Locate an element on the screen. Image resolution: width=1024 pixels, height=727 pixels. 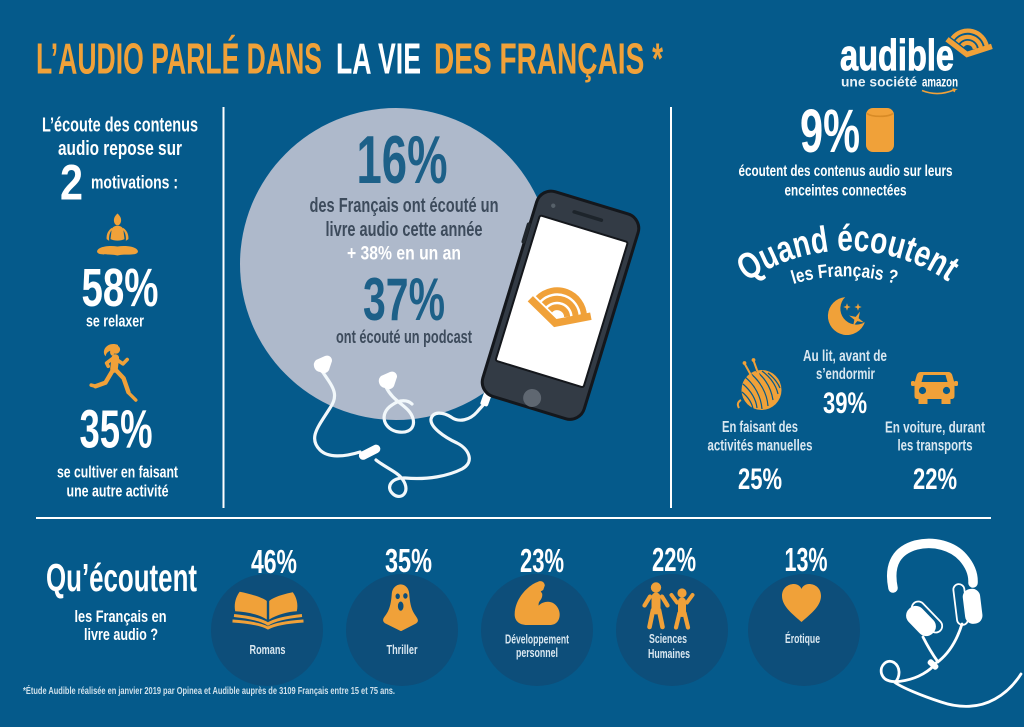
svg-text: enceintes connectées is located at coordinates (846, 191).